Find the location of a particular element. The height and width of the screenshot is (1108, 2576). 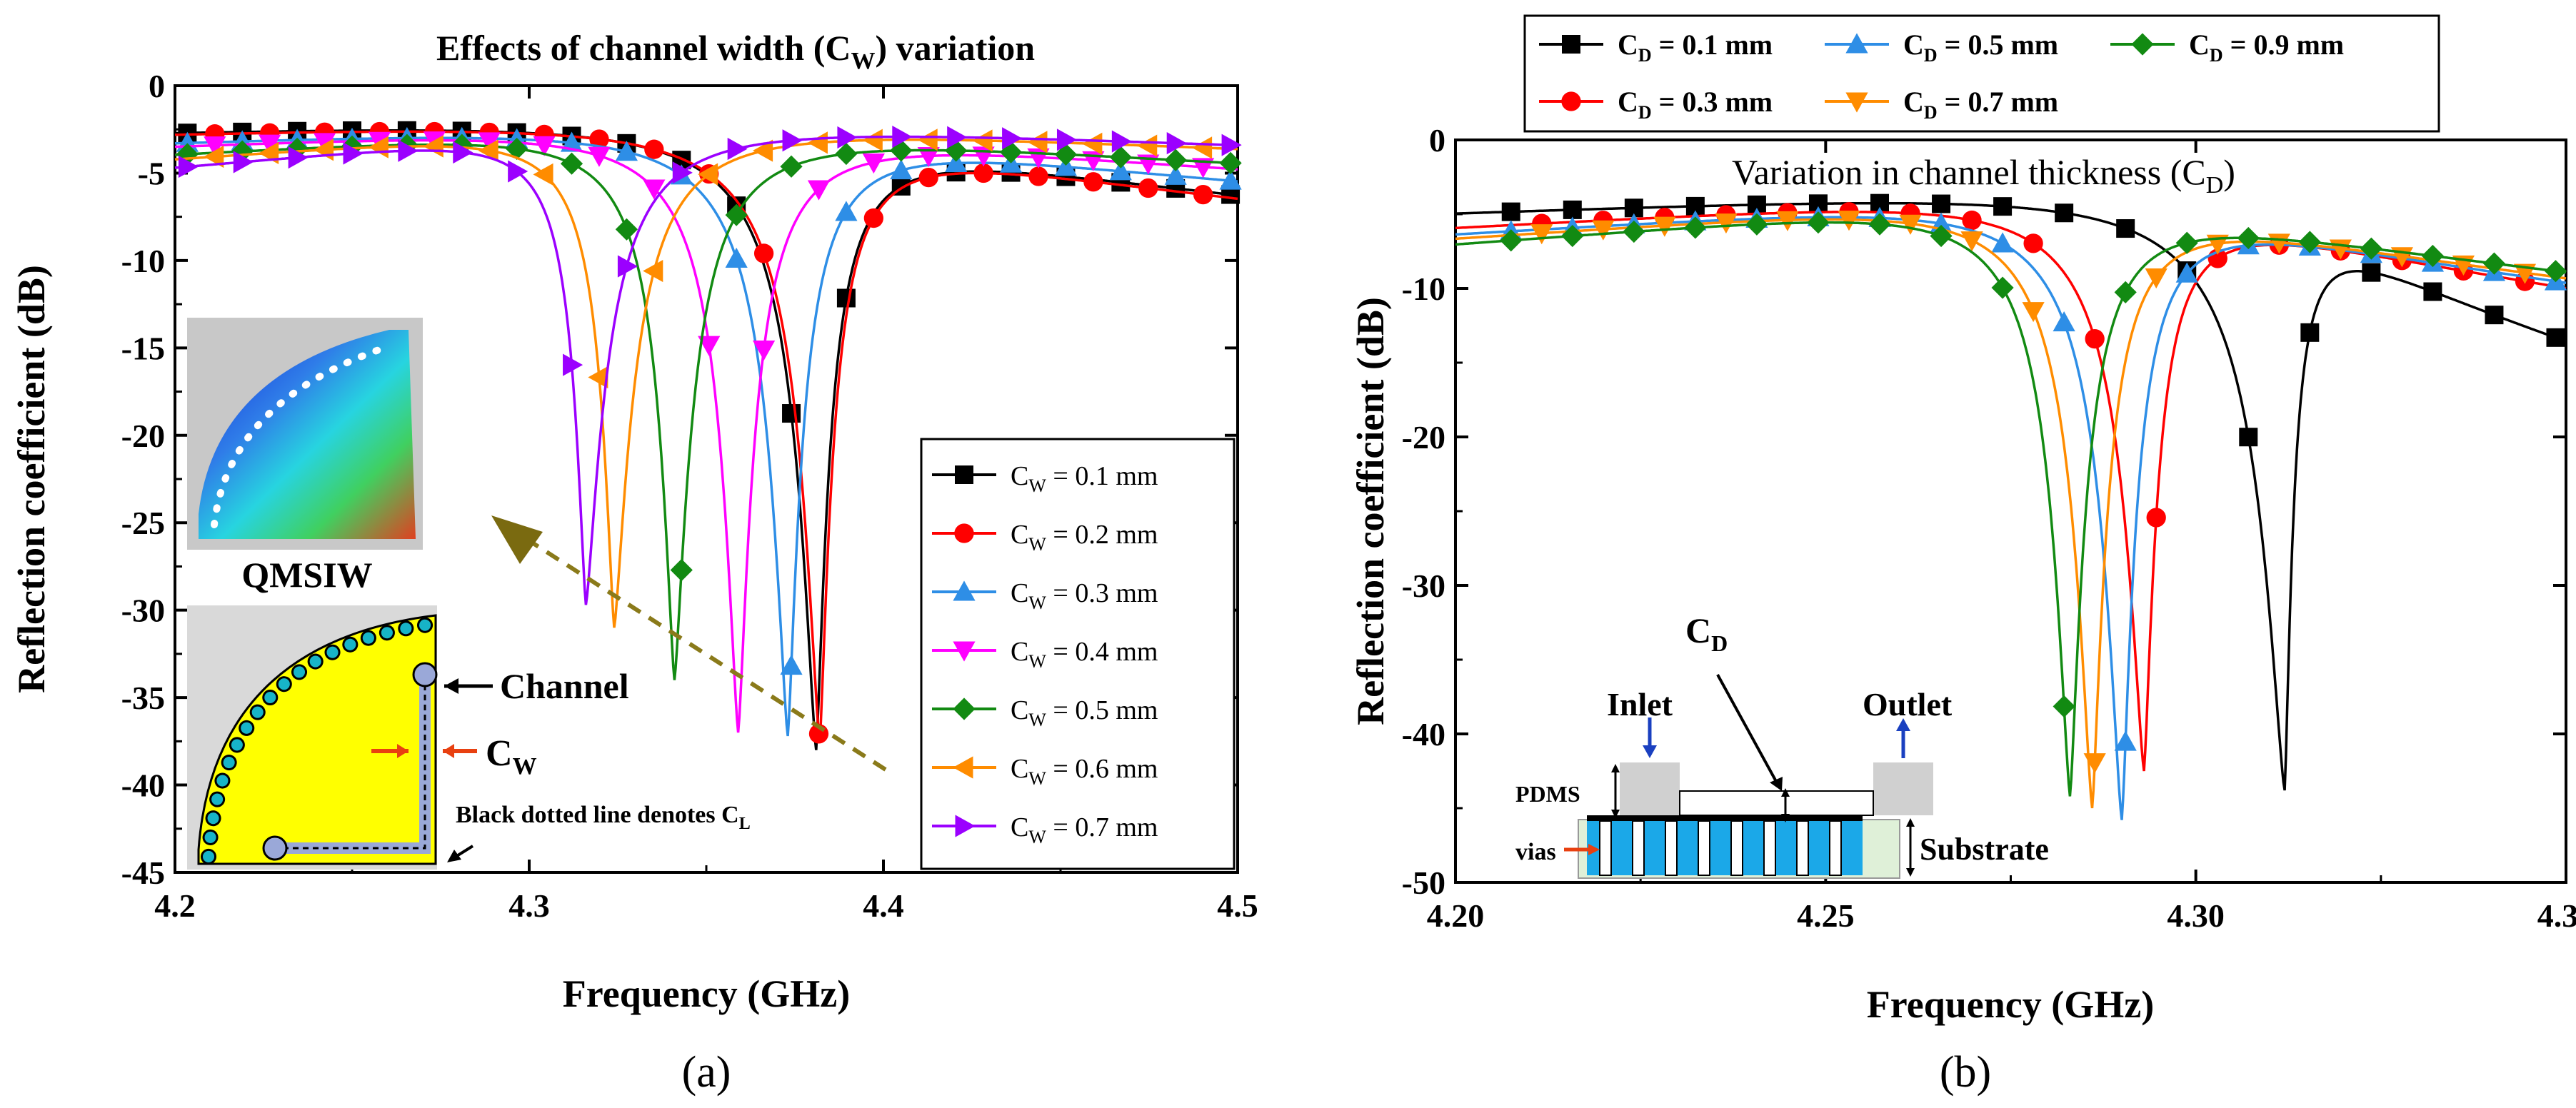

y-tick-label: -5 is located at coordinates (151, 173).